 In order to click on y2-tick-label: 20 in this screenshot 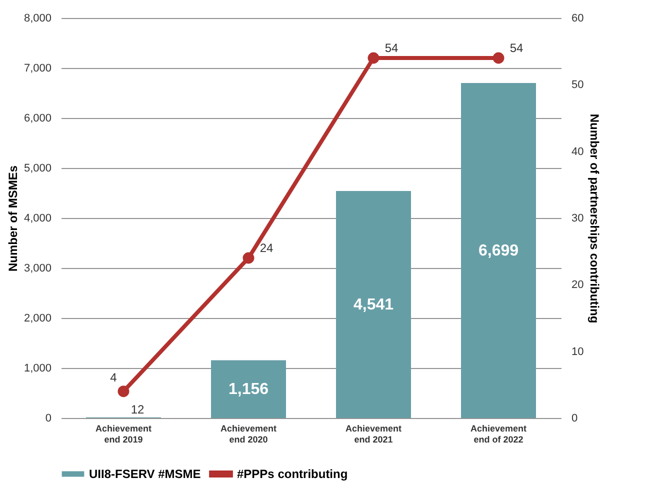, I will do `click(578, 285)`.